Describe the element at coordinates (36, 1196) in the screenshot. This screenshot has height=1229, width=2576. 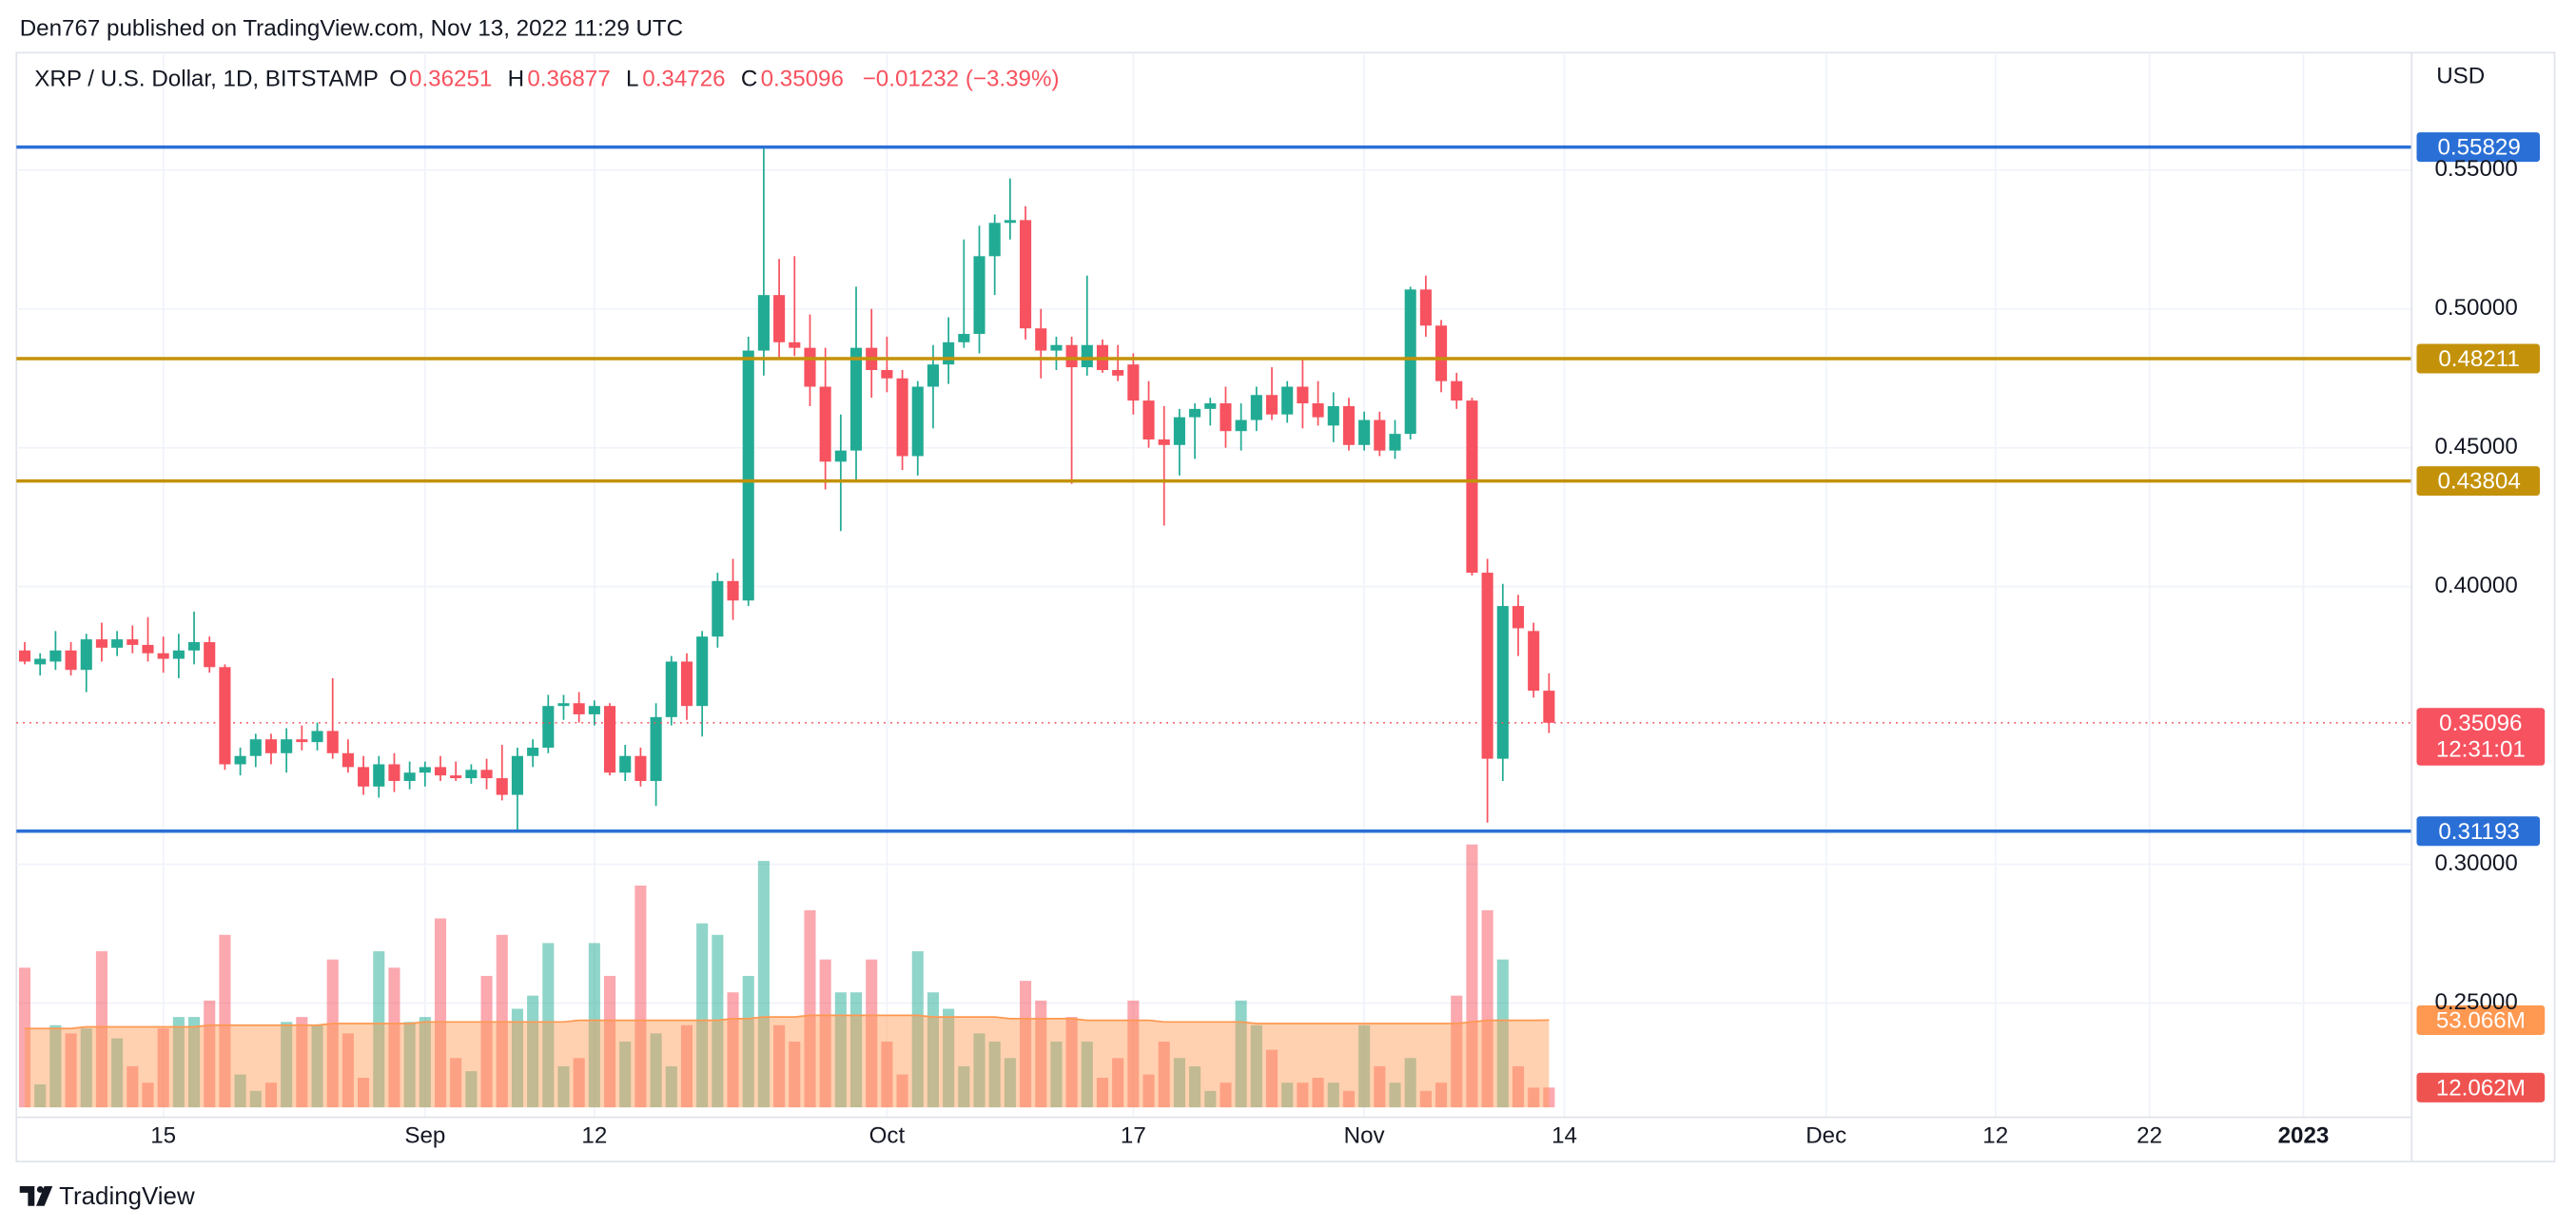
I see `brand-logo` at that location.